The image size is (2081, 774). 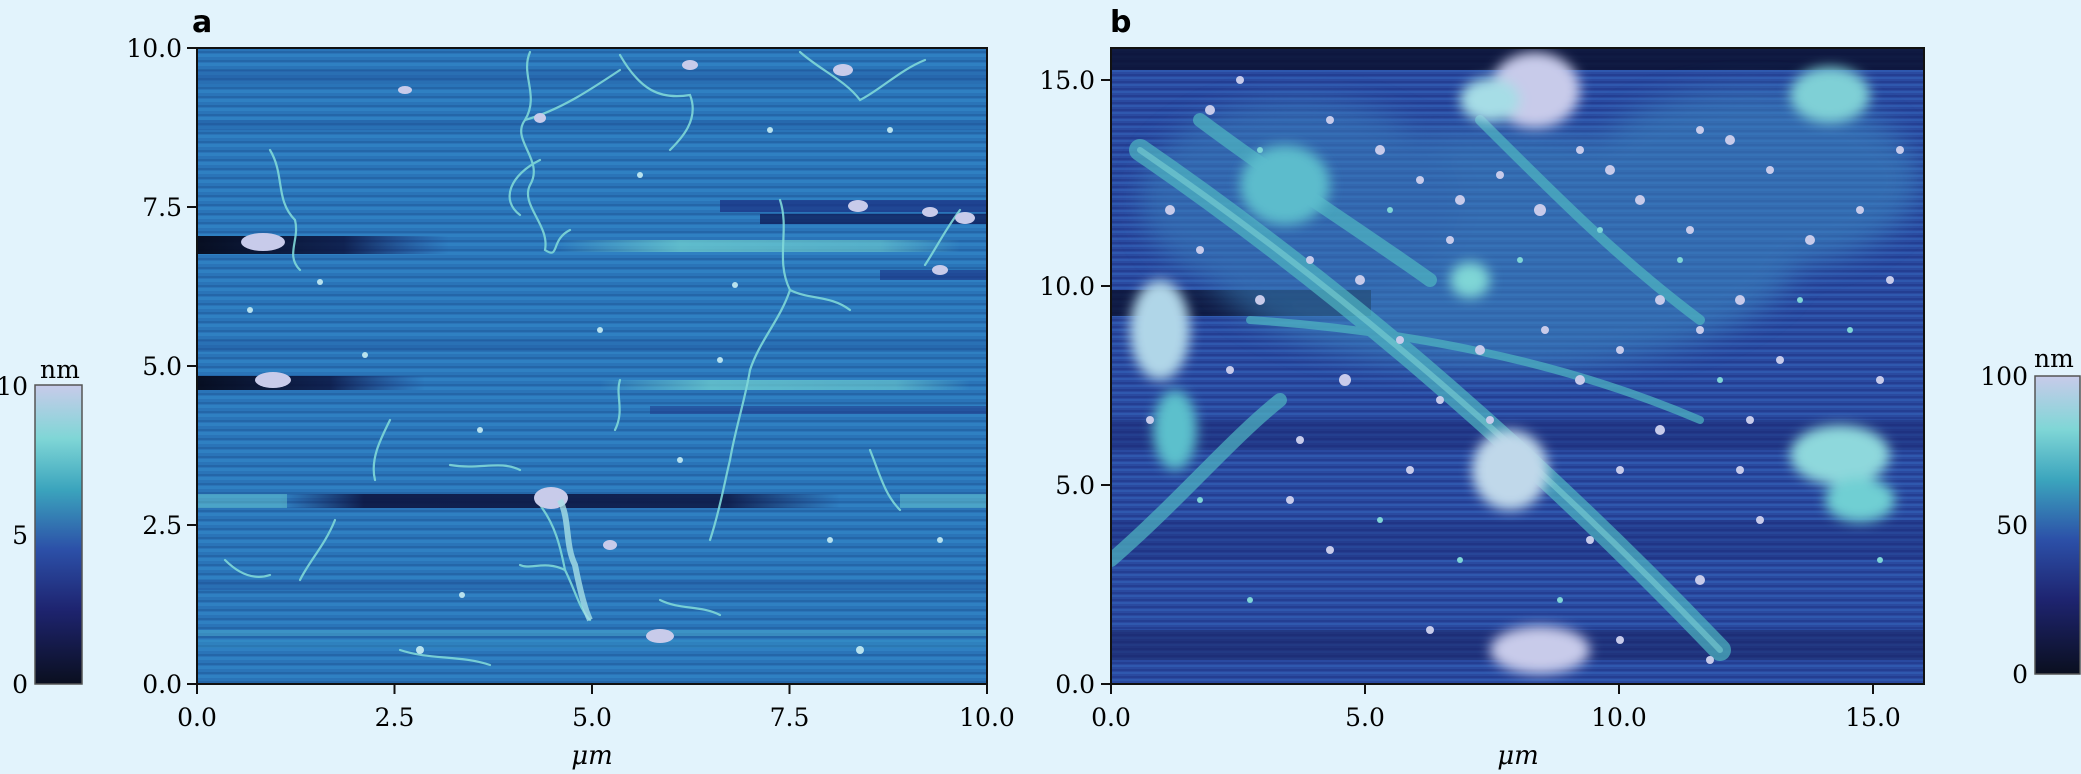 I want to click on colorbar-a-scale, so click(x=58, y=534).